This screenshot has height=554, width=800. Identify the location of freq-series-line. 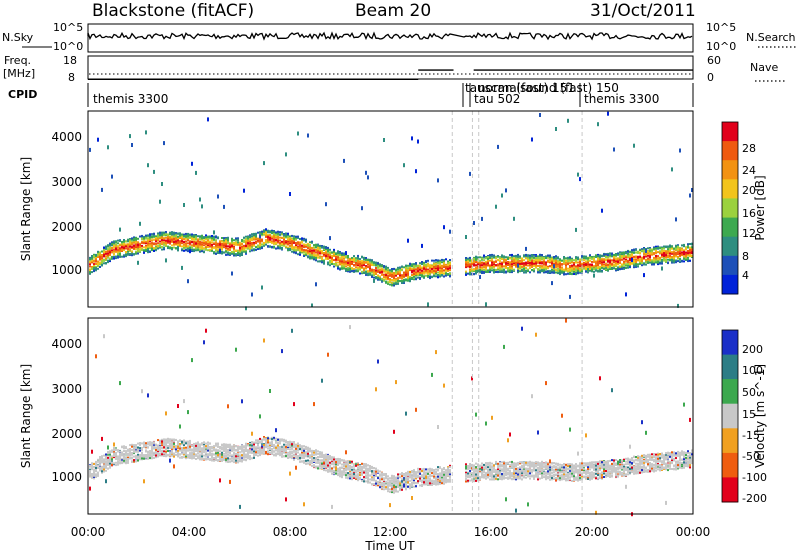
(390, 74).